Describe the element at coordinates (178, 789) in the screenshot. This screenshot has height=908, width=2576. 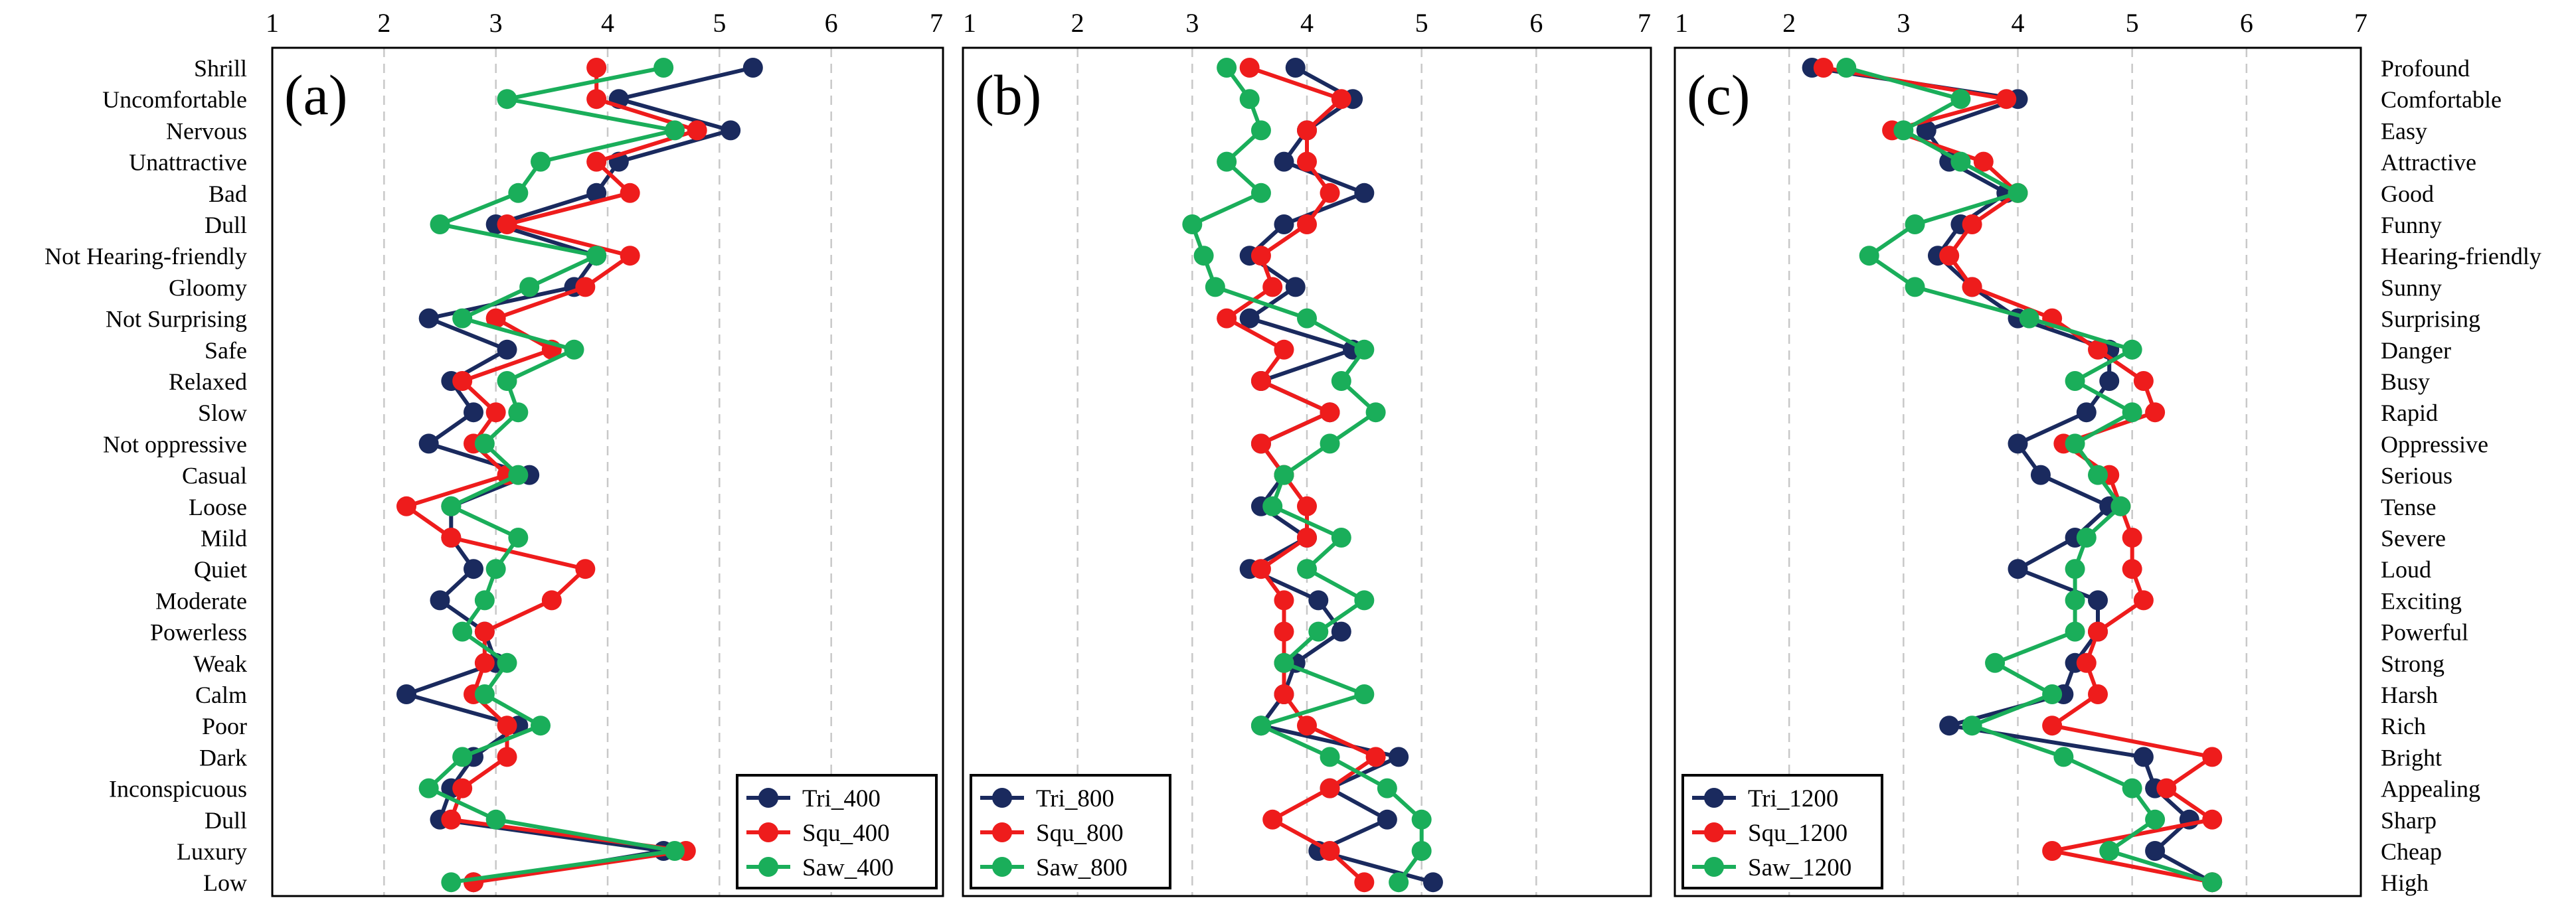
I see `left-adjective-label: Inconspicuous` at that location.